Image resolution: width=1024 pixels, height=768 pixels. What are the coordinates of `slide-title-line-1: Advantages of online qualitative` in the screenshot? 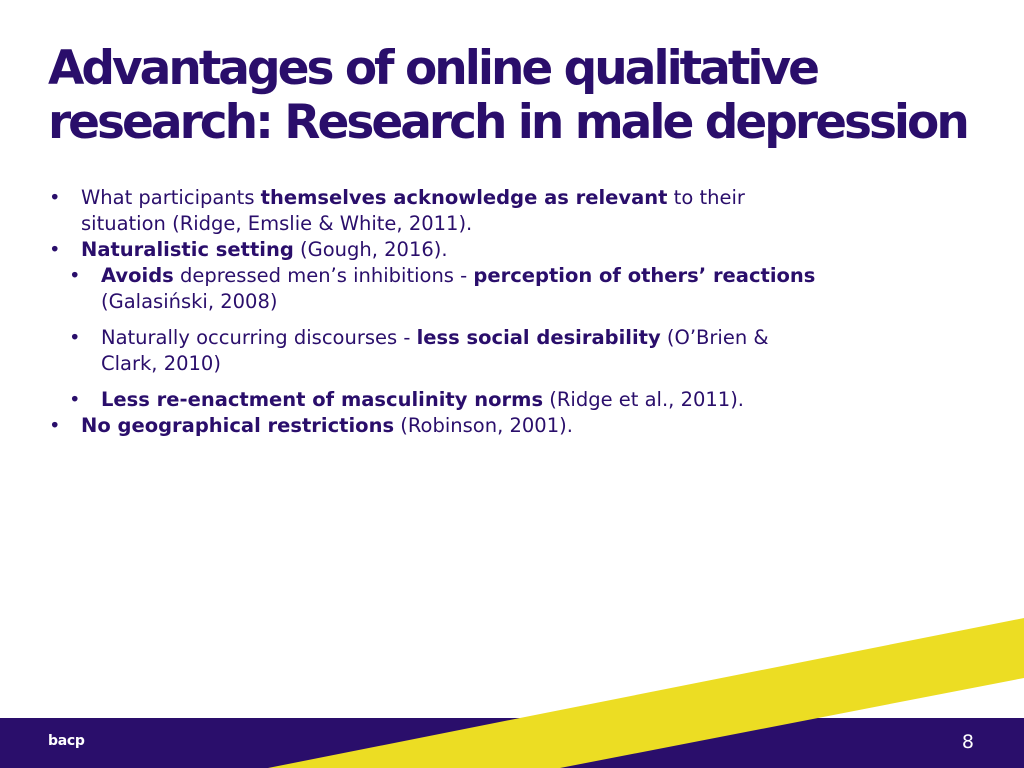 It's located at (434, 68).